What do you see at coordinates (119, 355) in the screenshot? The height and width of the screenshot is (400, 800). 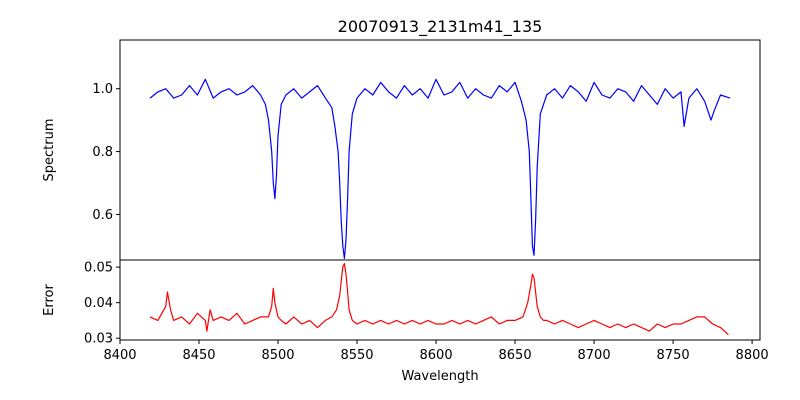 I see `x-tick-label: 8400` at bounding box center [119, 355].